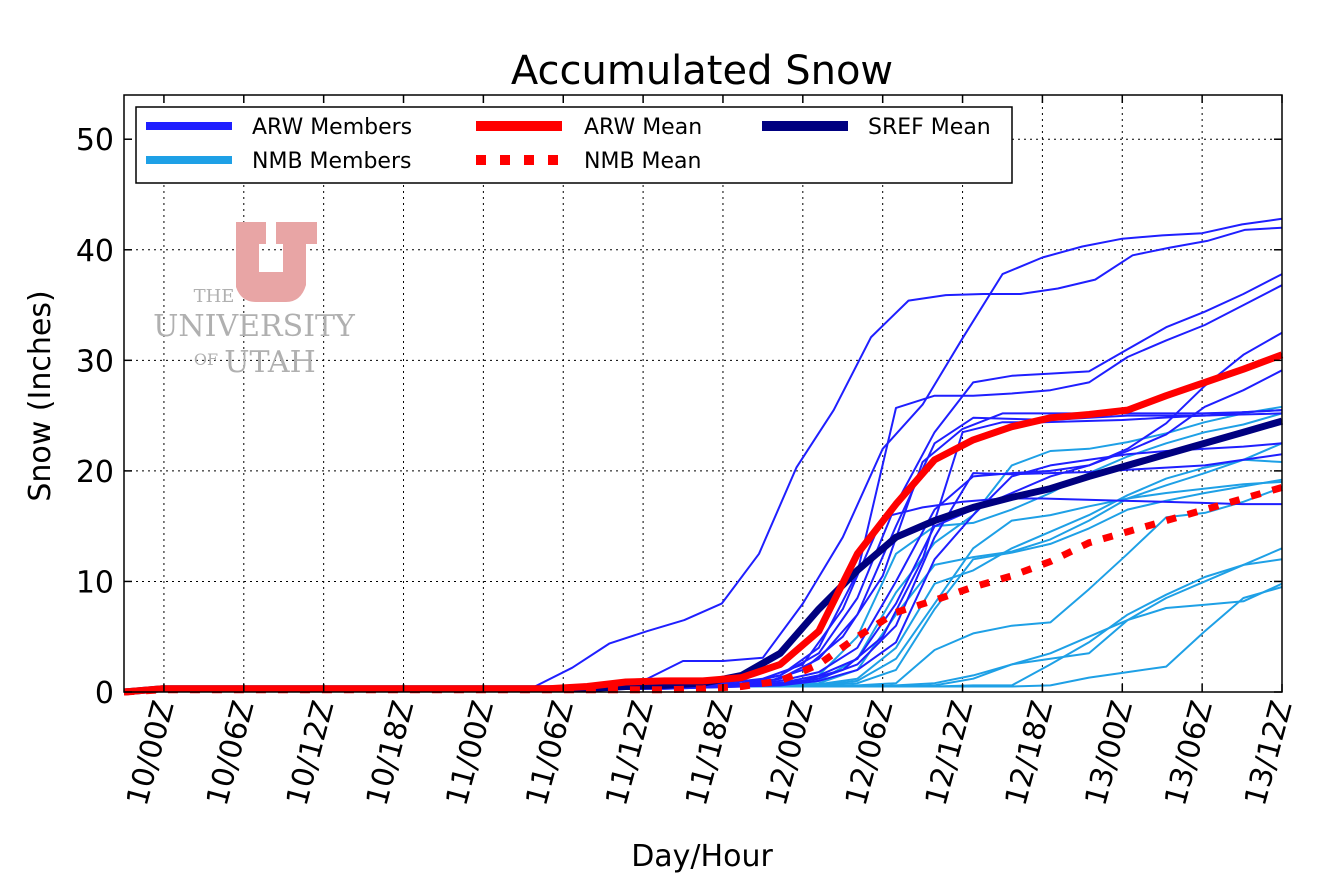 The image size is (1342, 886). I want to click on logo-text-of: OF, so click(206, 359).